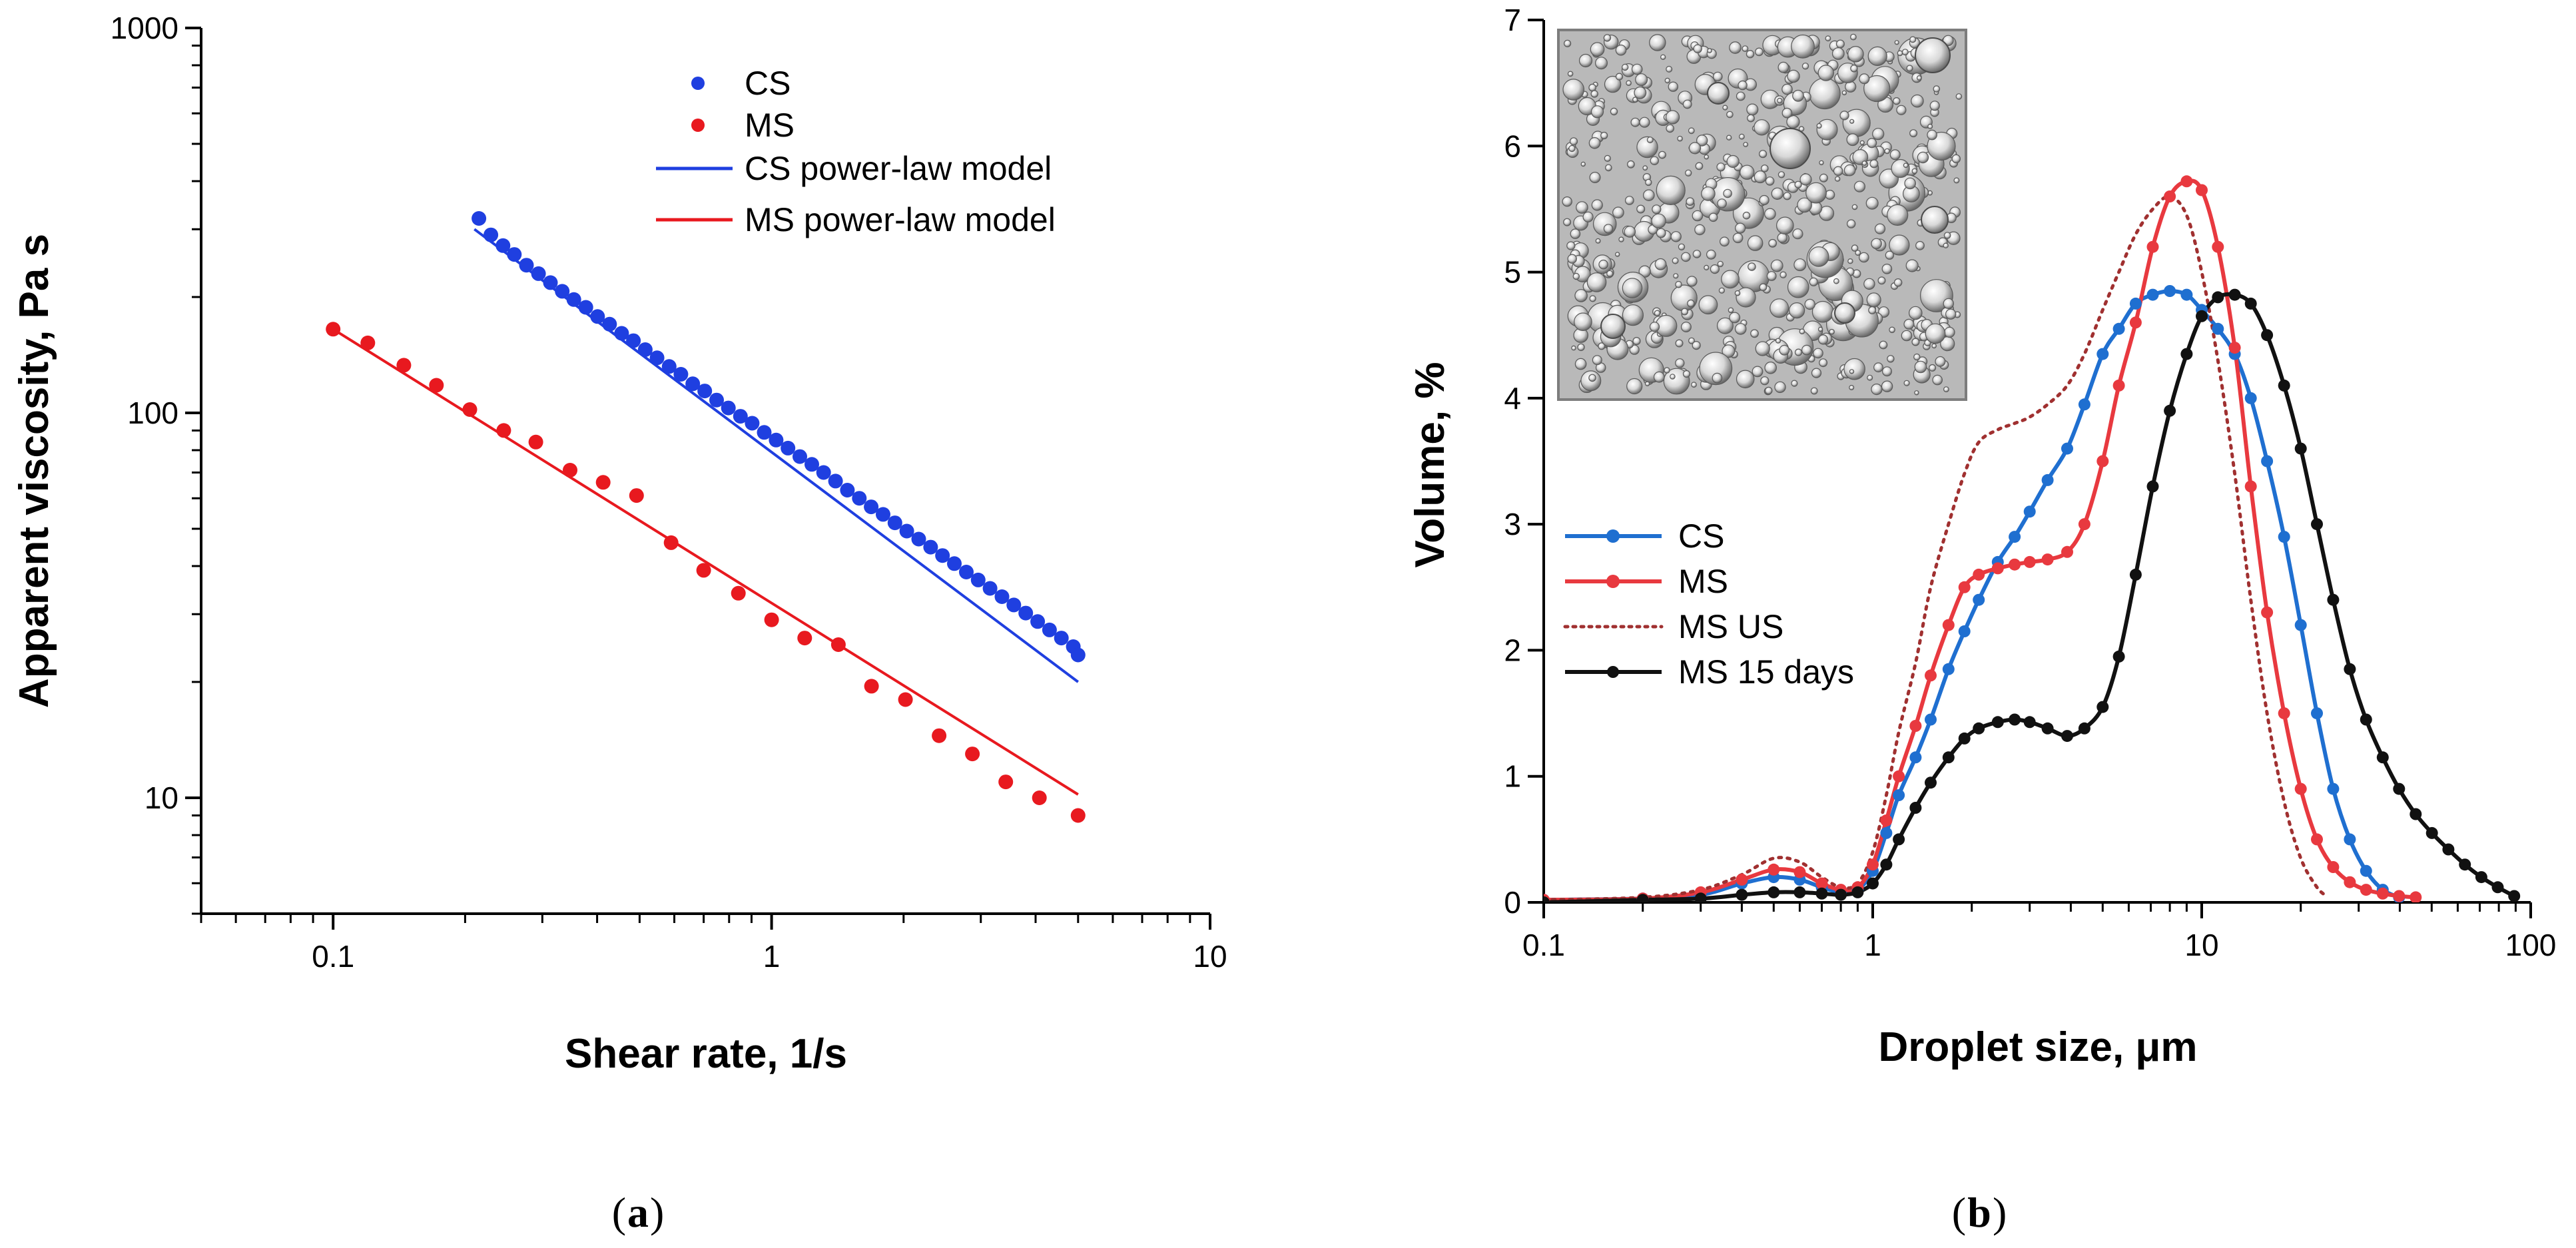 Image resolution: width=2576 pixels, height=1248 pixels. Describe the element at coordinates (638, 1212) in the screenshot. I see `caption-a: ( a )` at that location.